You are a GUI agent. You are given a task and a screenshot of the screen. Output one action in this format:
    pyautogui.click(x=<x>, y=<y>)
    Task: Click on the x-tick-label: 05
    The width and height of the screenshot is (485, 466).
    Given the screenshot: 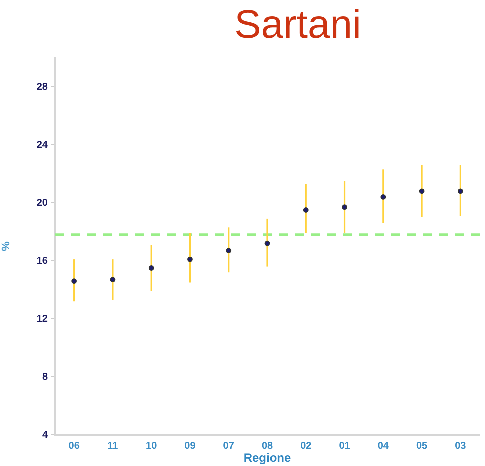 What is the action you would take?
    pyautogui.click(x=422, y=446)
    